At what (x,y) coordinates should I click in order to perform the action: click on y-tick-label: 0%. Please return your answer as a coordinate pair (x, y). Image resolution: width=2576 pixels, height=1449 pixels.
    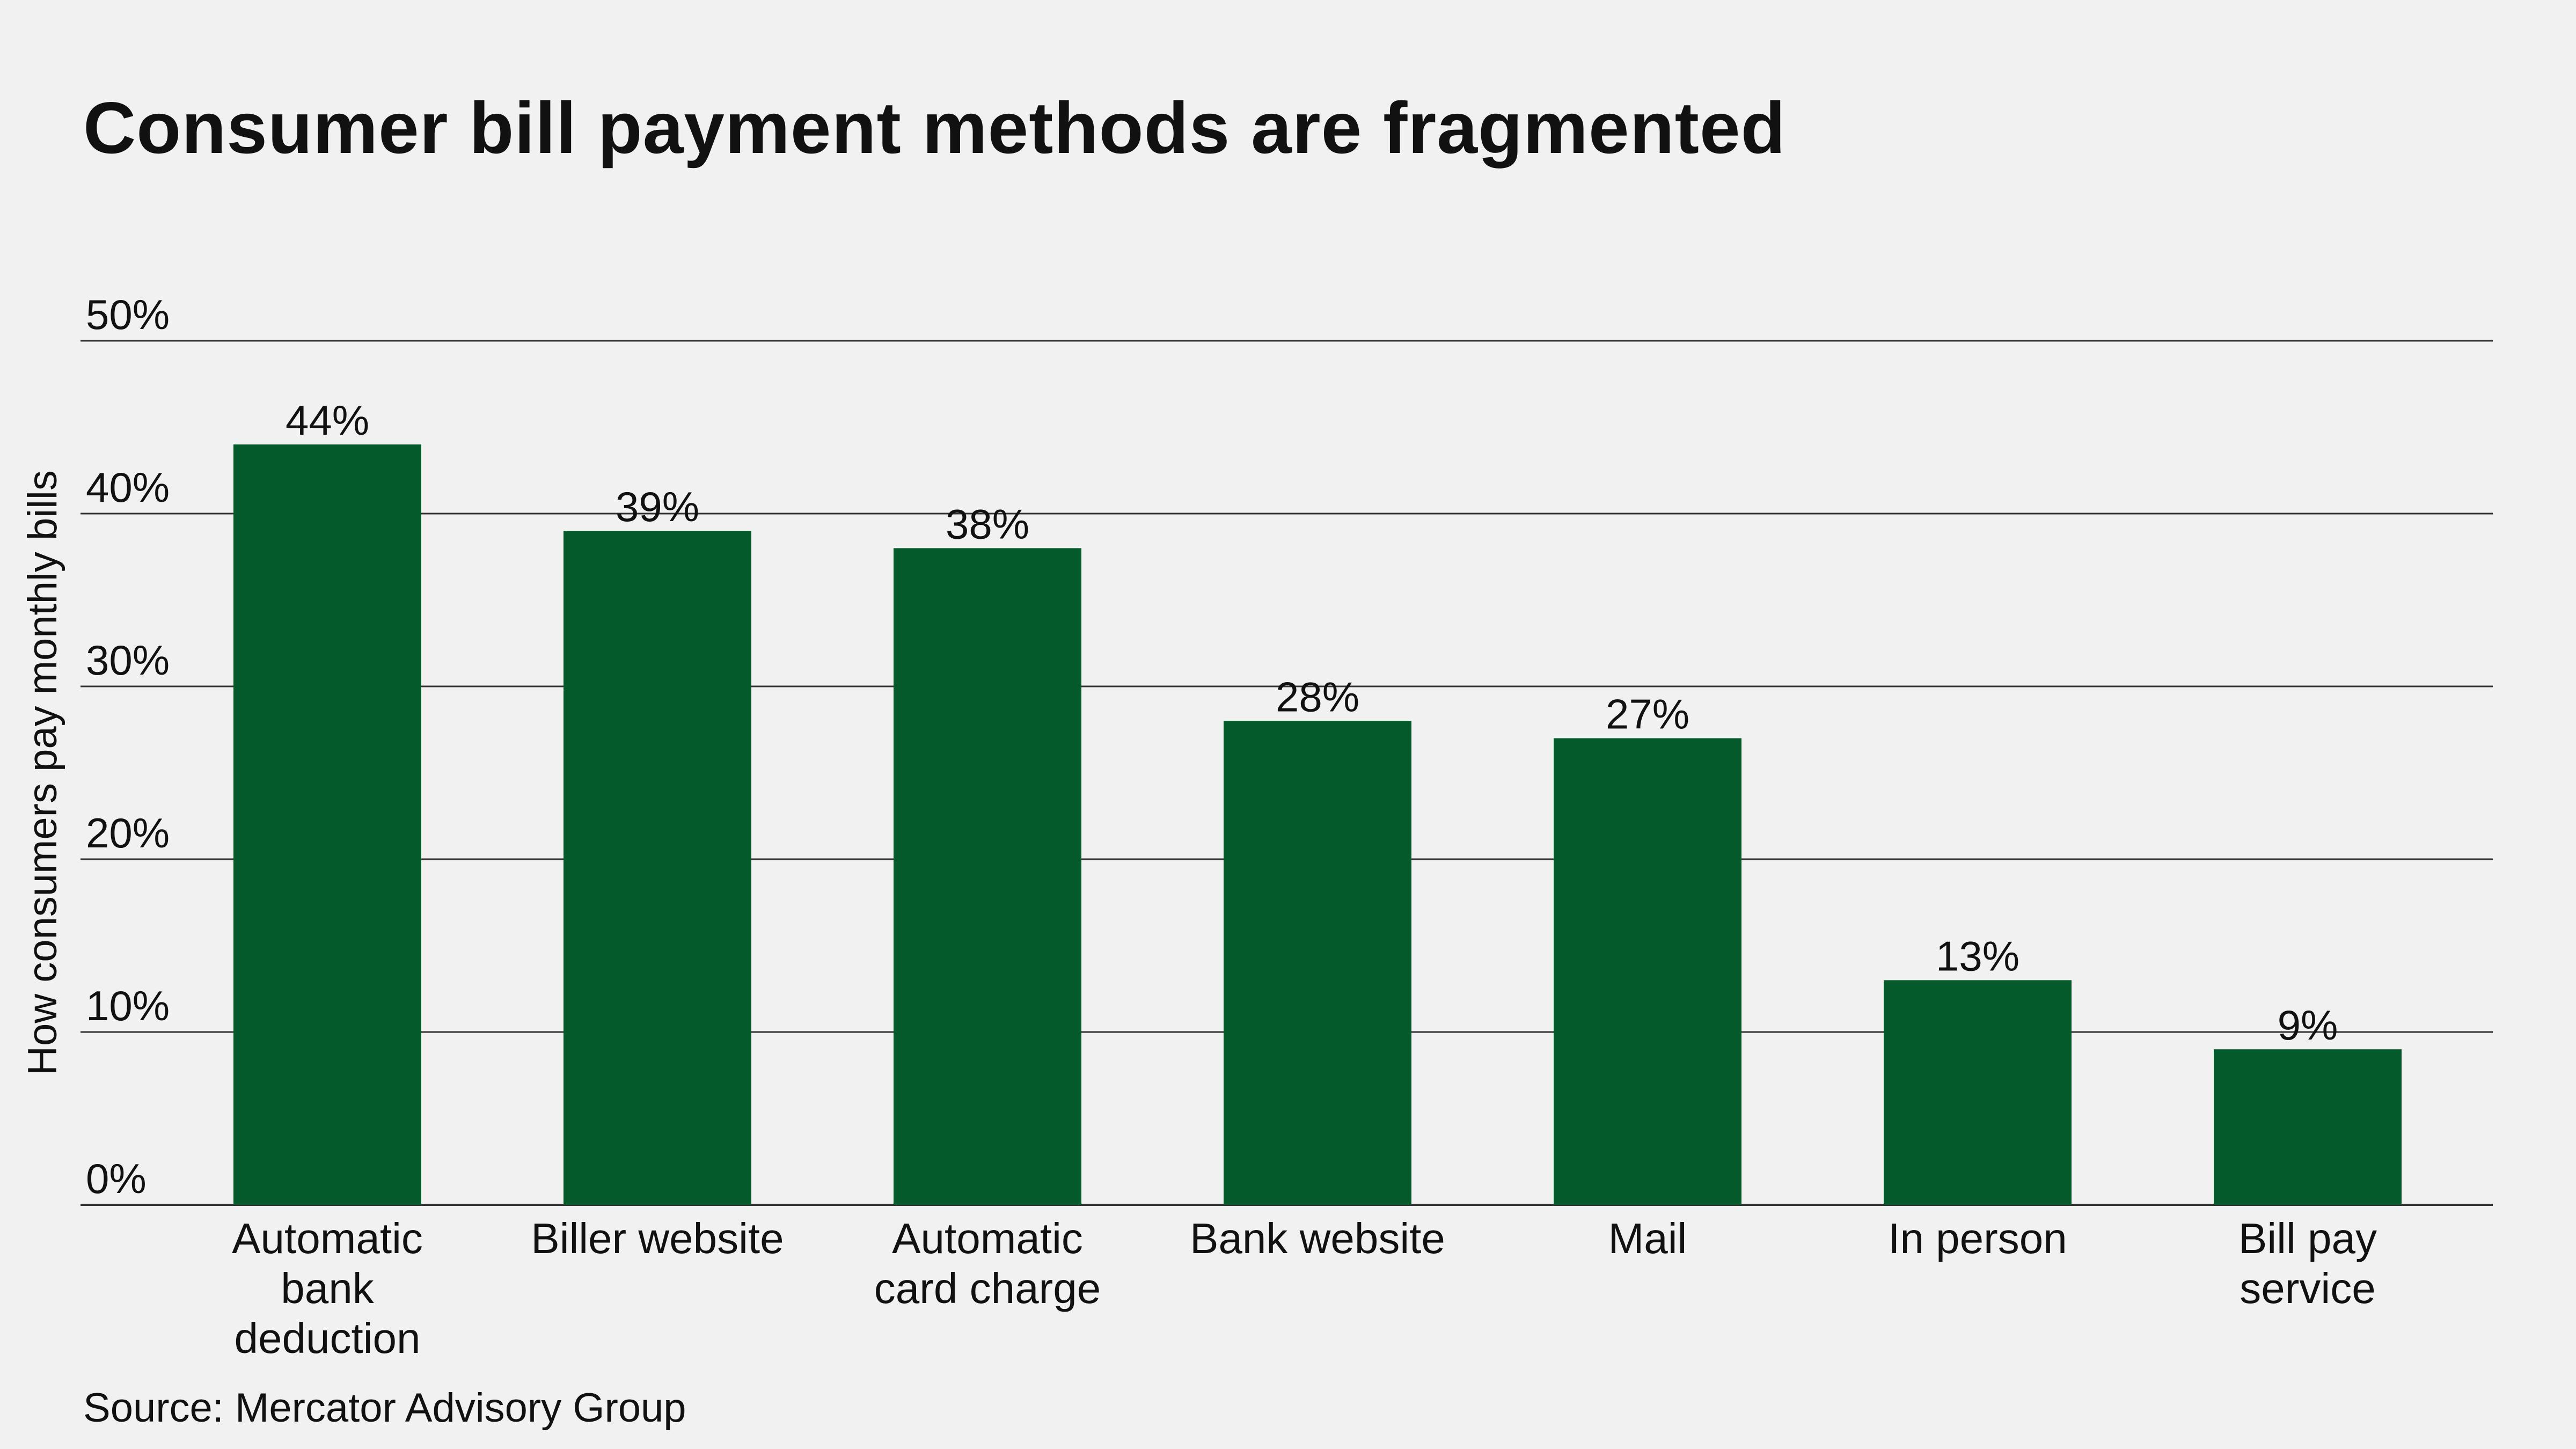
    Looking at the image, I should click on (116, 1178).